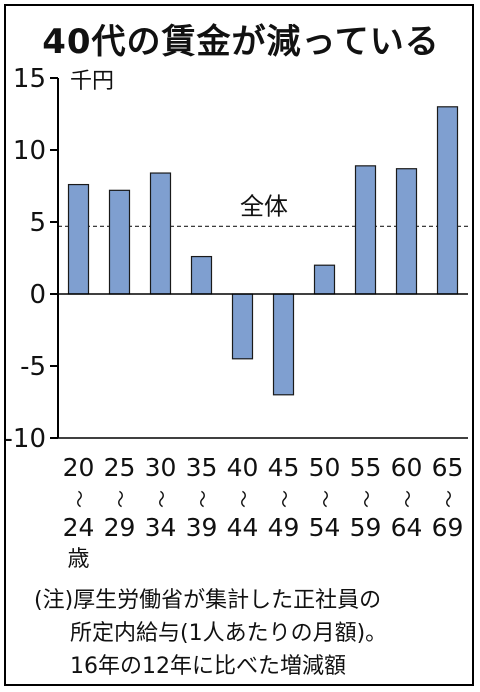 The image size is (480, 692). What do you see at coordinates (202, 527) in the screenshot?
I see `x-tick-label-end: 39` at bounding box center [202, 527].